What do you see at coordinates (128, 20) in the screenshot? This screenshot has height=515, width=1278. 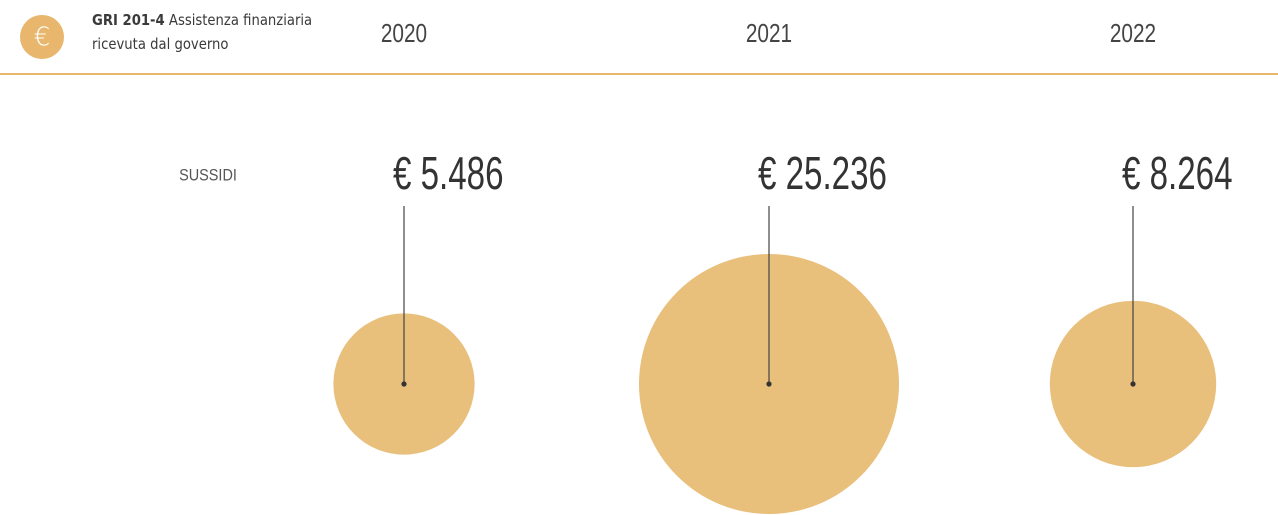 I see `title: GRI 201-4` at bounding box center [128, 20].